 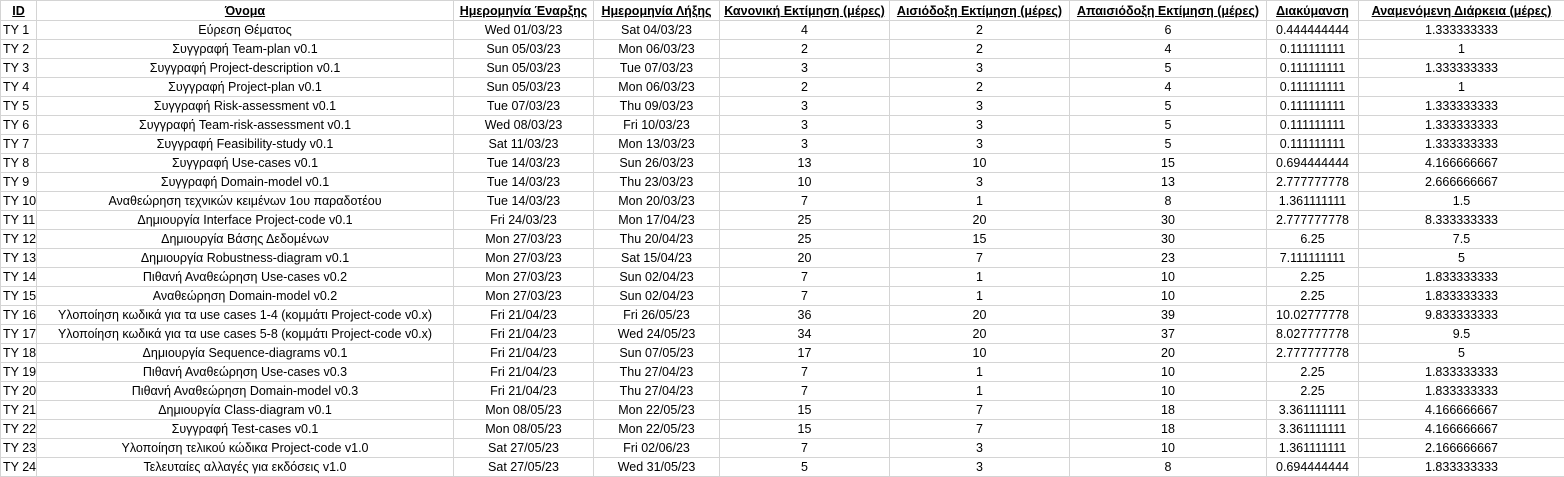 What do you see at coordinates (19, 258) in the screenshot?
I see `cell-id: TY 13` at bounding box center [19, 258].